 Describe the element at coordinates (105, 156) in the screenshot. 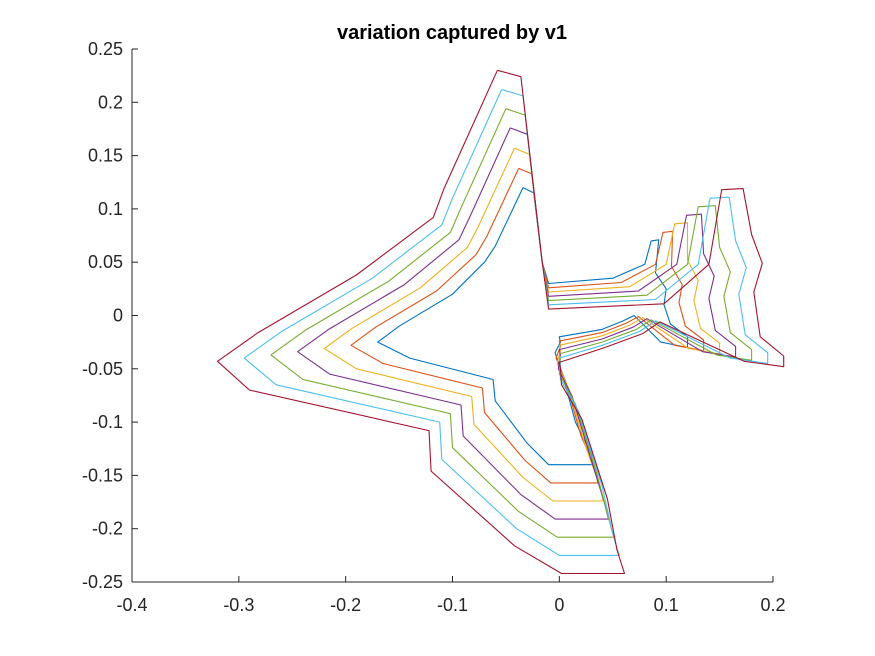

I see `y-tick-label: 0.15` at that location.